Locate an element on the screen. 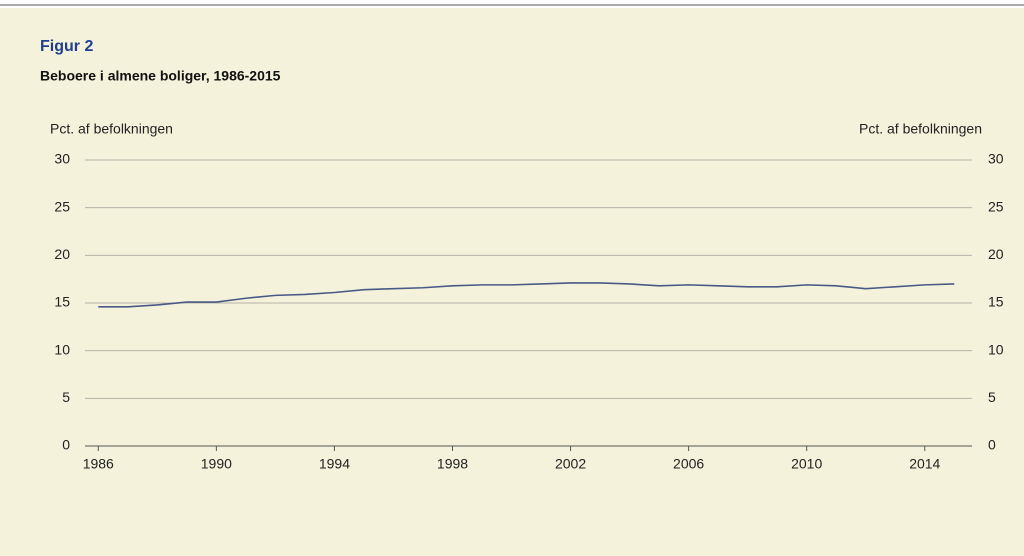  y-tick-label: 20 is located at coordinates (62, 254).